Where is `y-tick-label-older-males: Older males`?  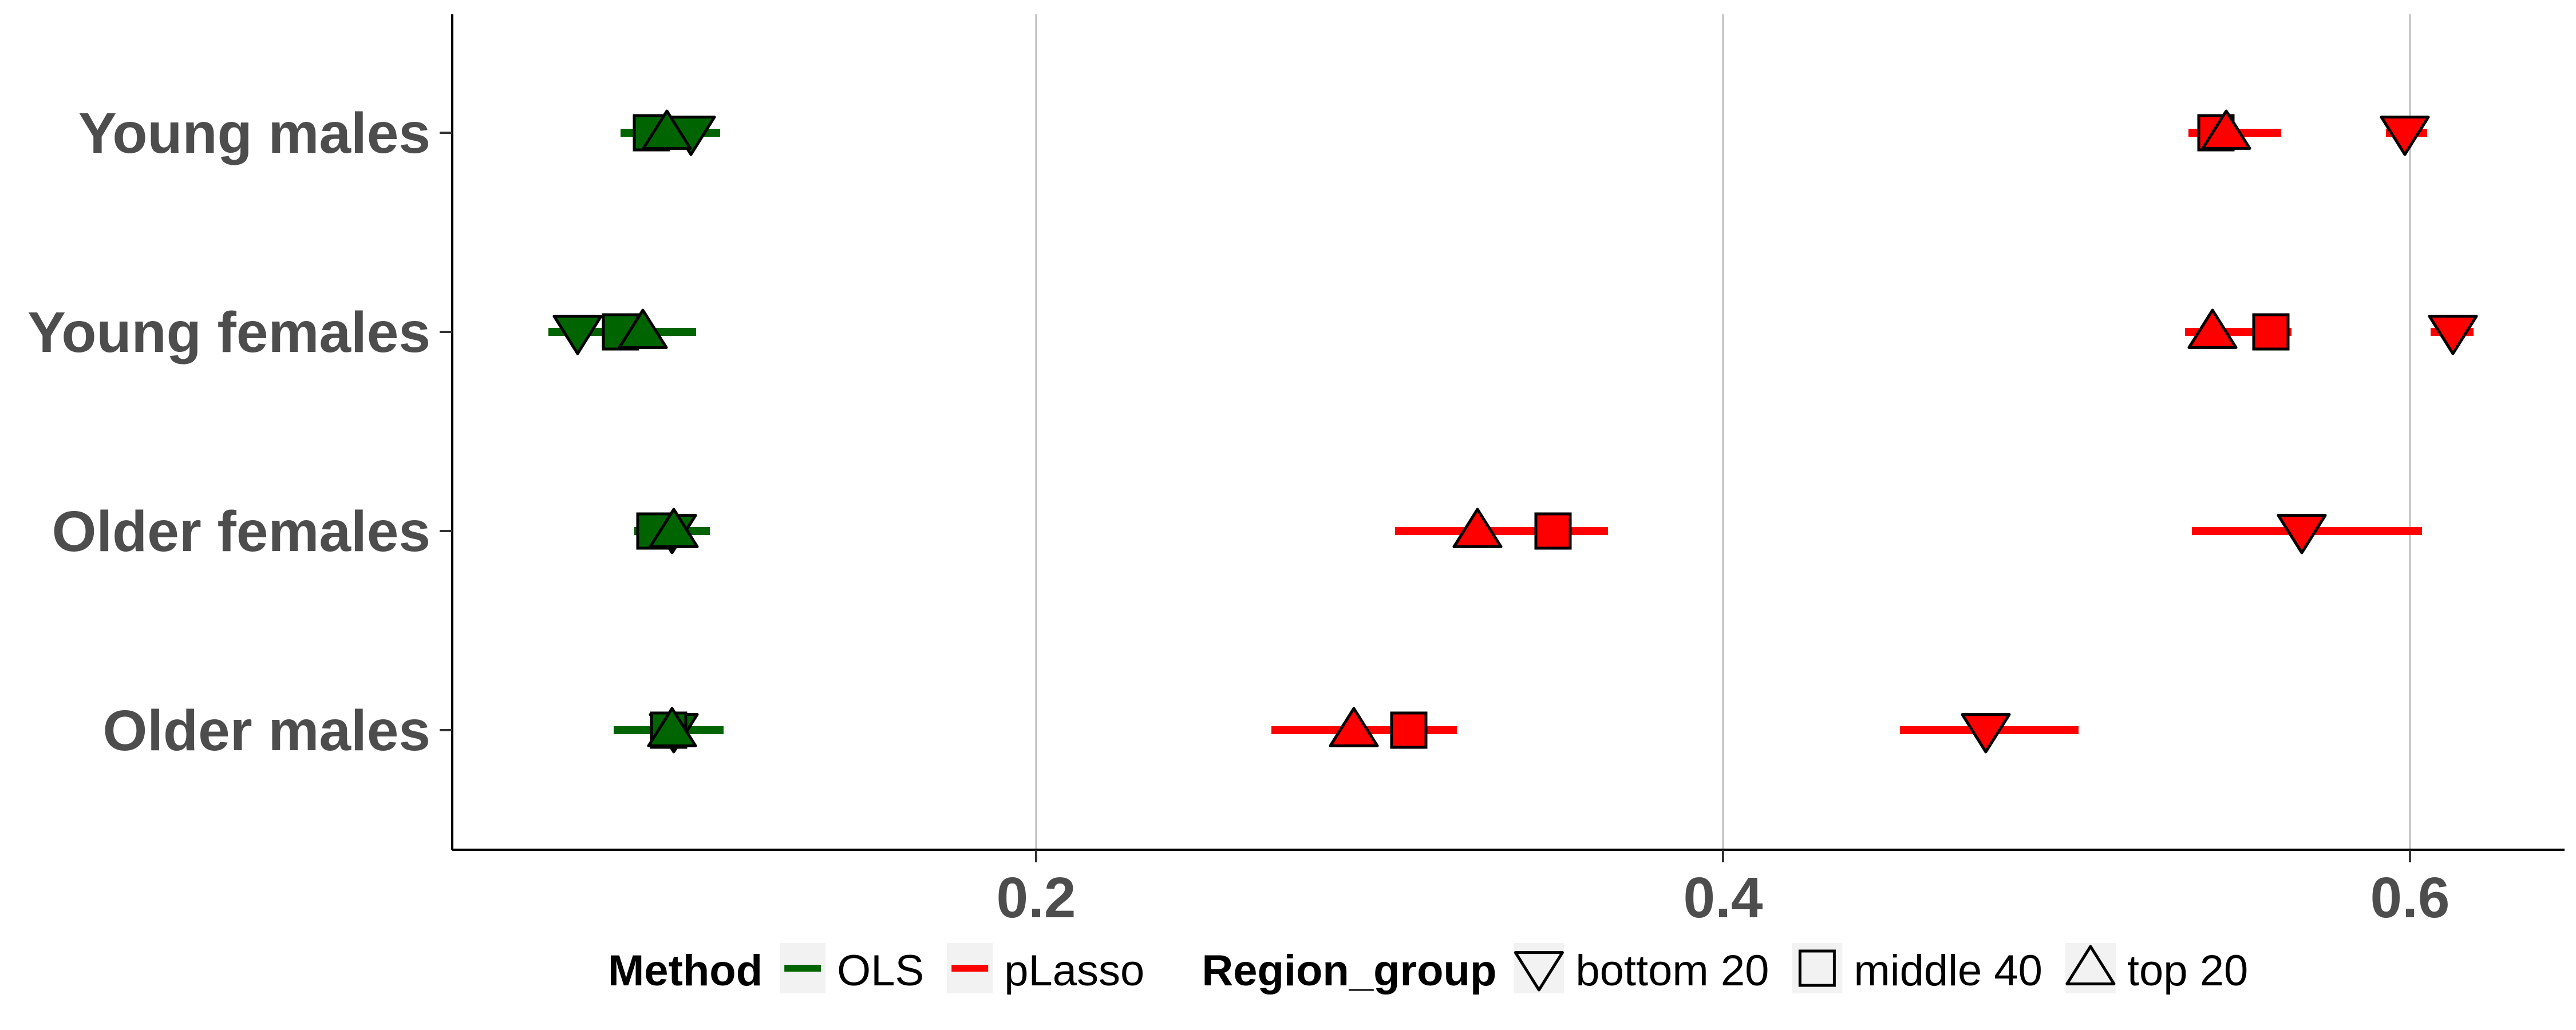 y-tick-label-older-males: Older males is located at coordinates (266, 731).